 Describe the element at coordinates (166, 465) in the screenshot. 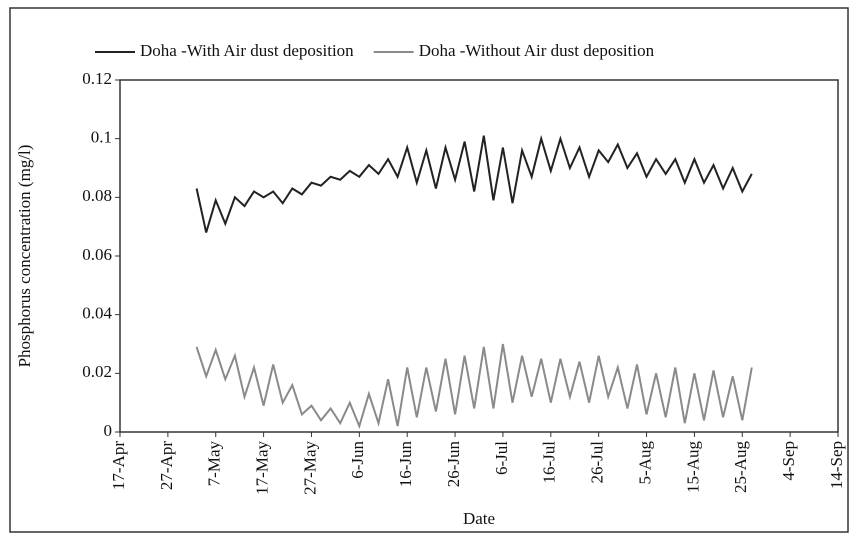

I see `x-tick-label: 27-Apr` at that location.